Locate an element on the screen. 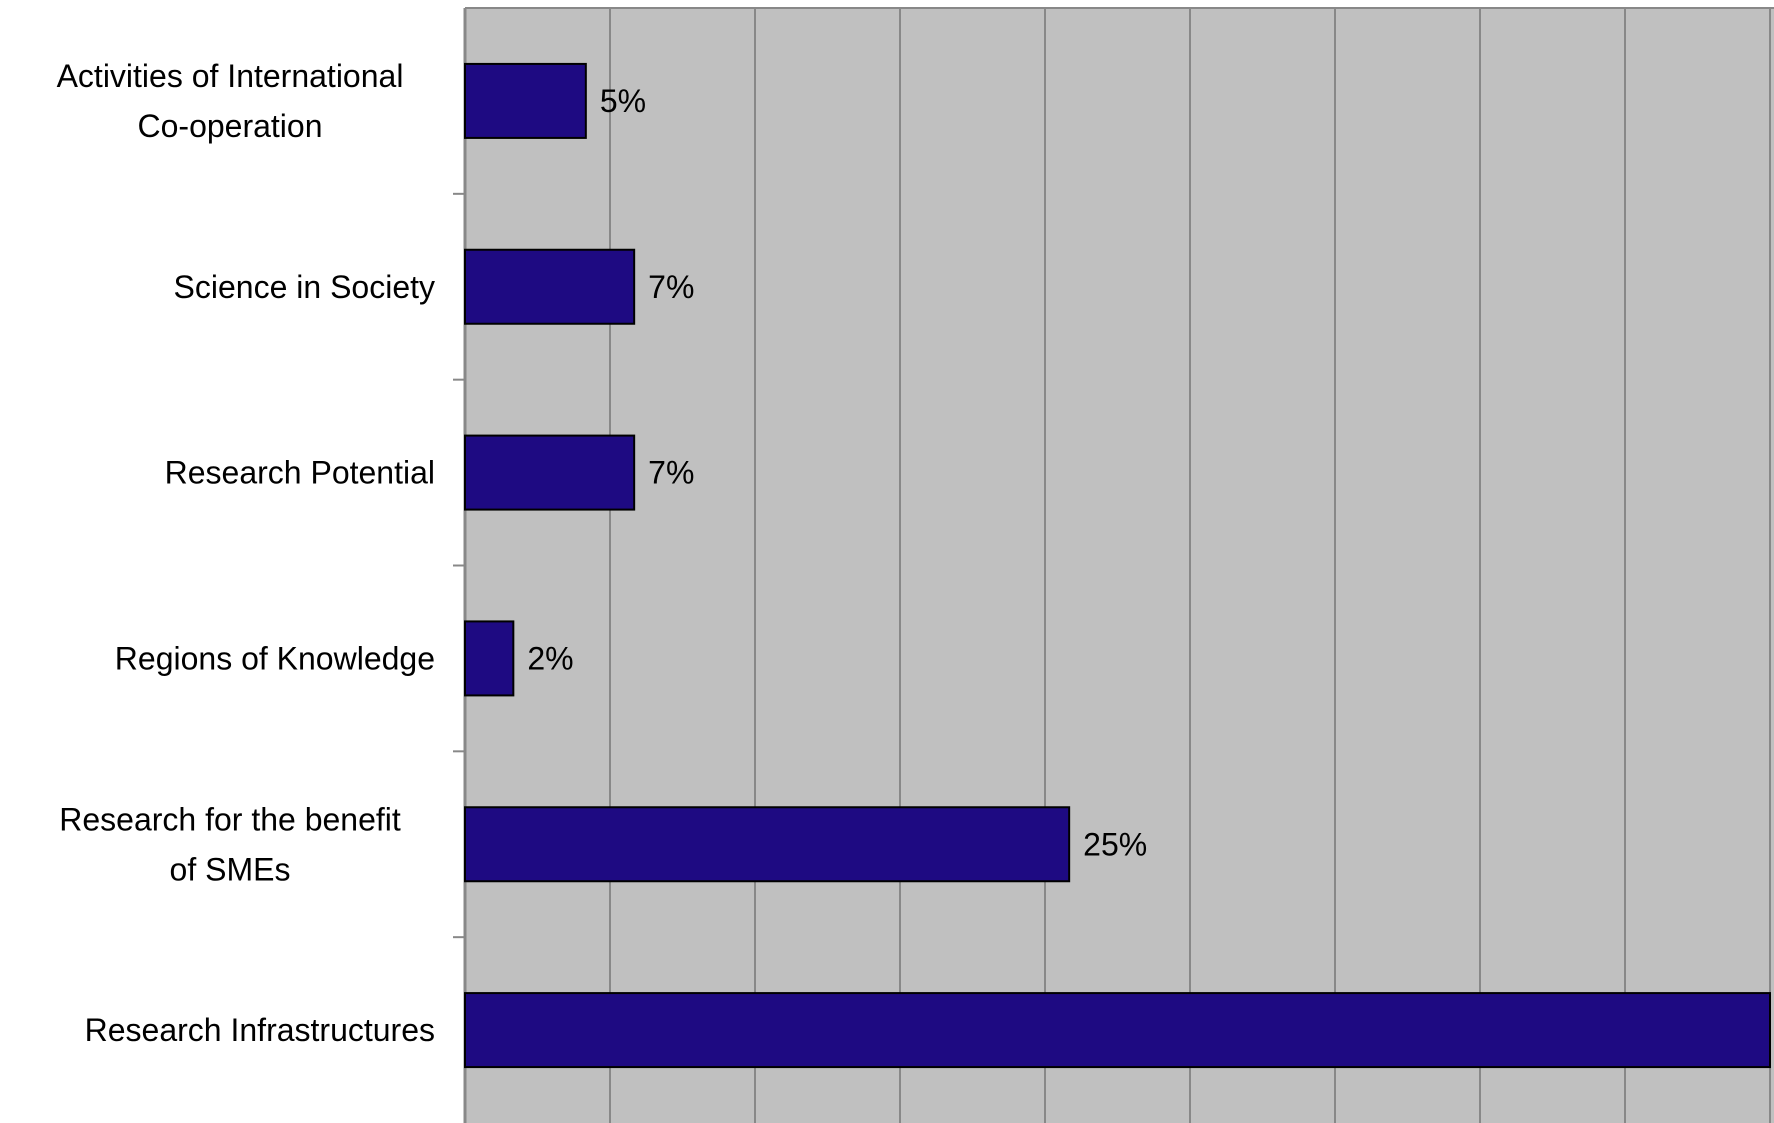 The image size is (1774, 1123). category-label: of SMEs is located at coordinates (230, 869).